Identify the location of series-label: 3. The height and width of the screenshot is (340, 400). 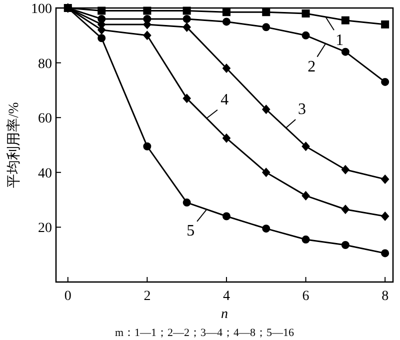
(302, 109).